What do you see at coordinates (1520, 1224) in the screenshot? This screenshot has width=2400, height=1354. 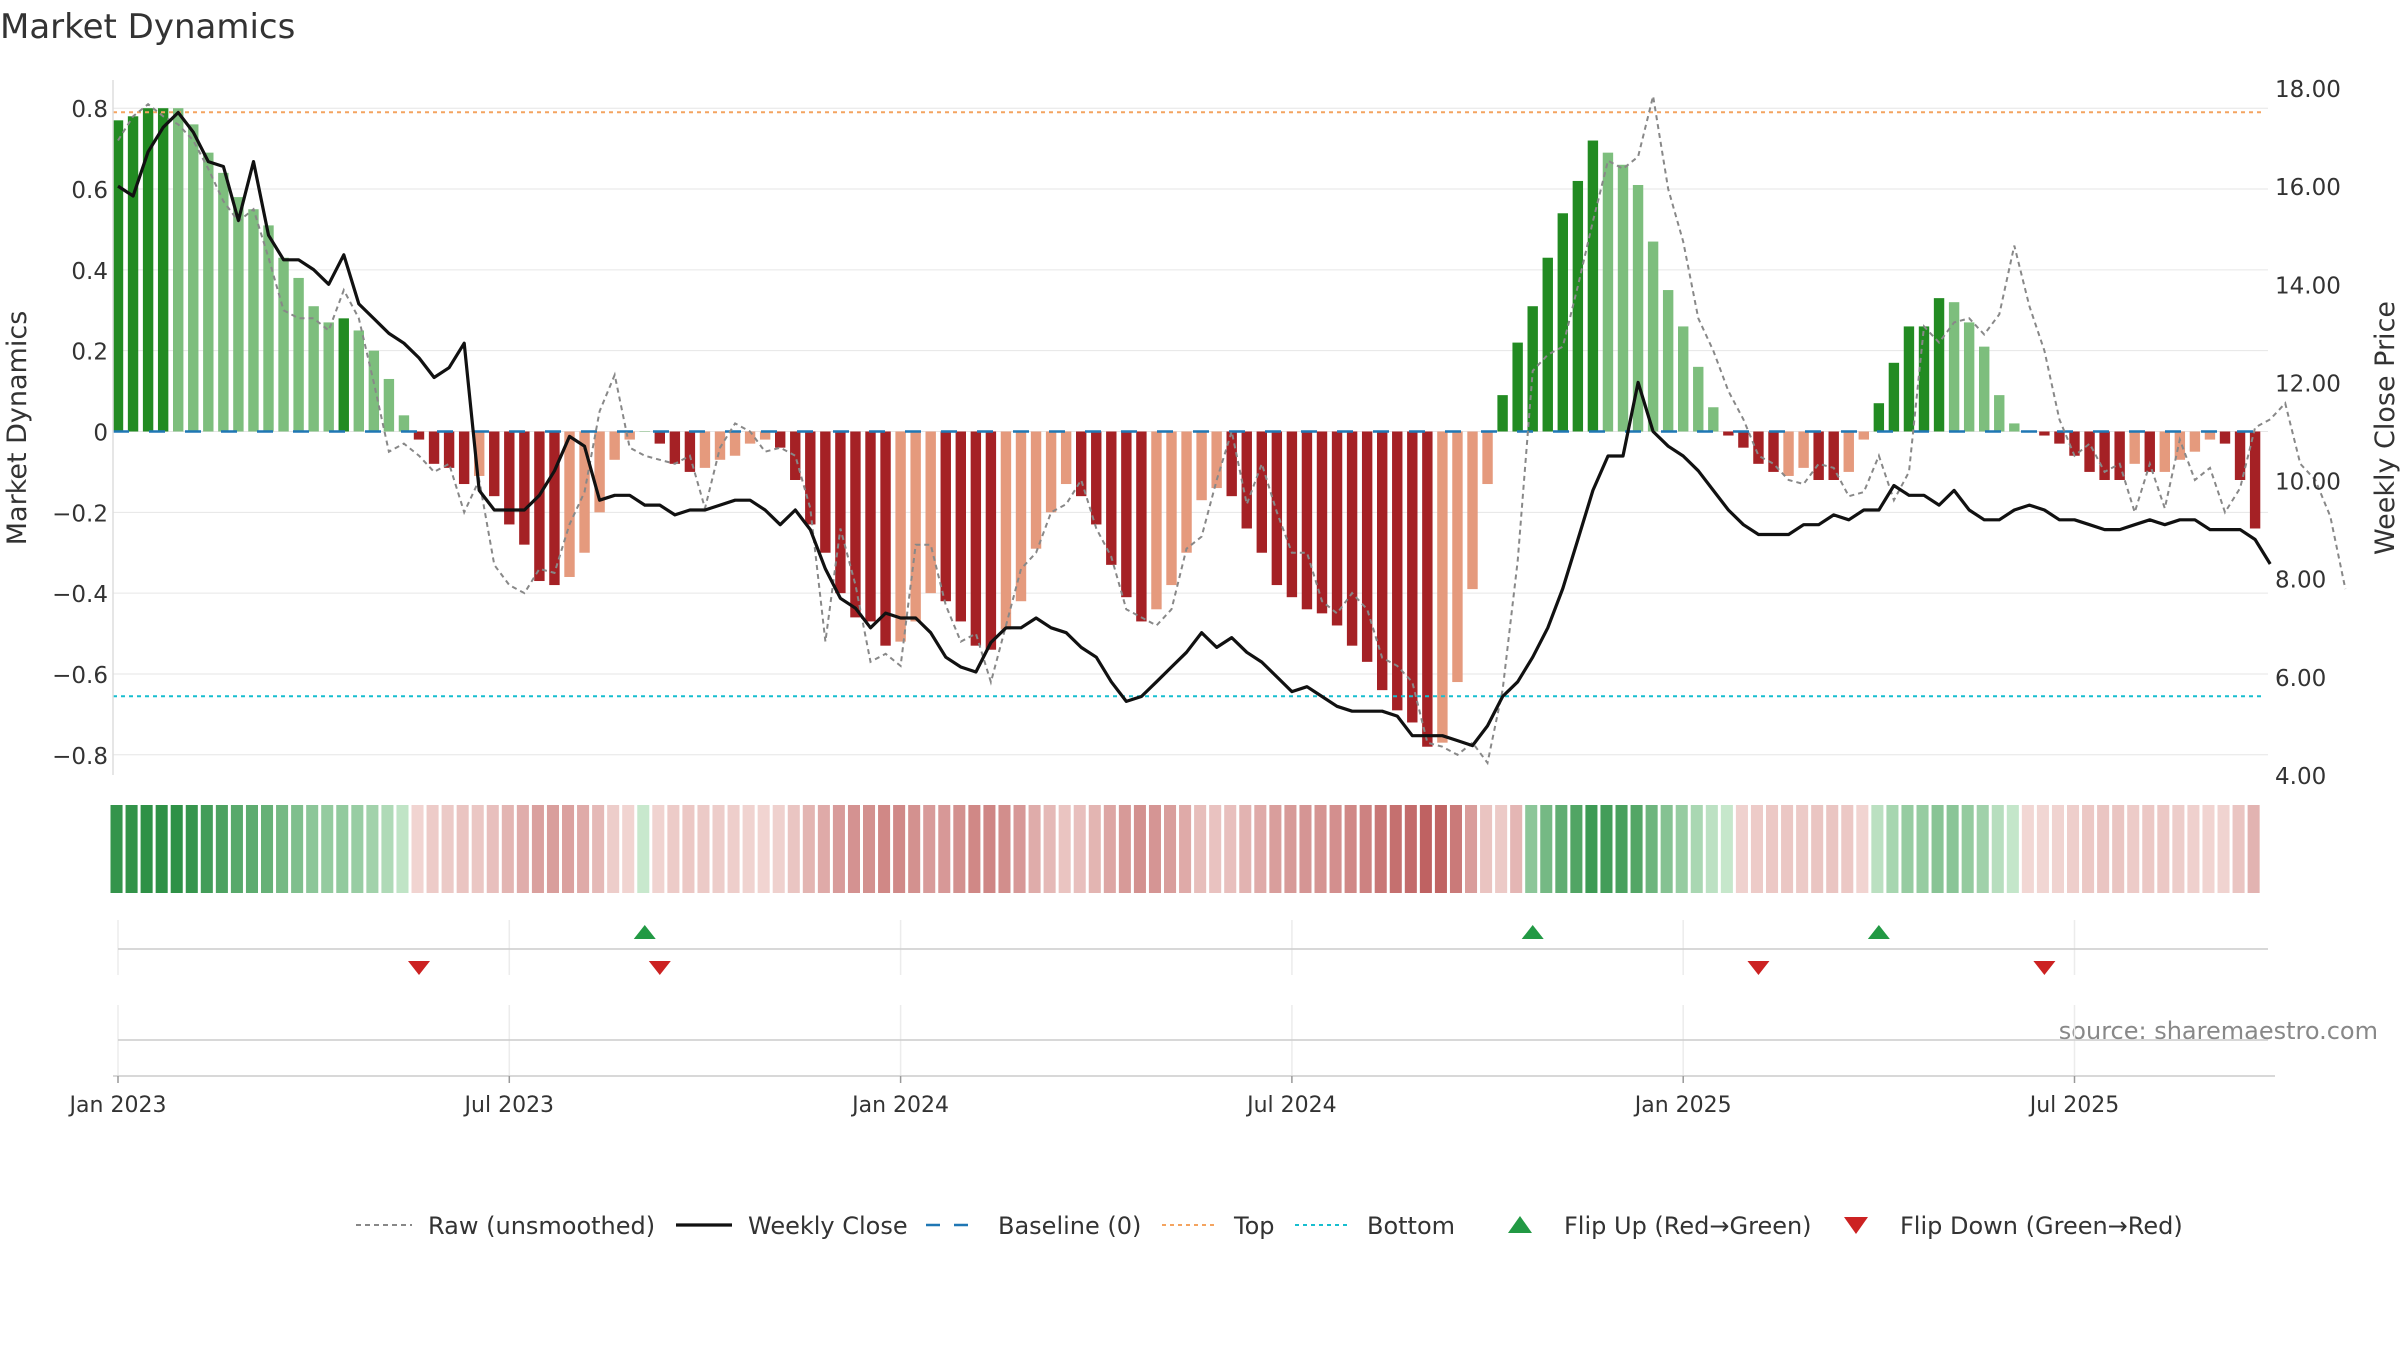 I see `legend-swatch-flip-up` at bounding box center [1520, 1224].